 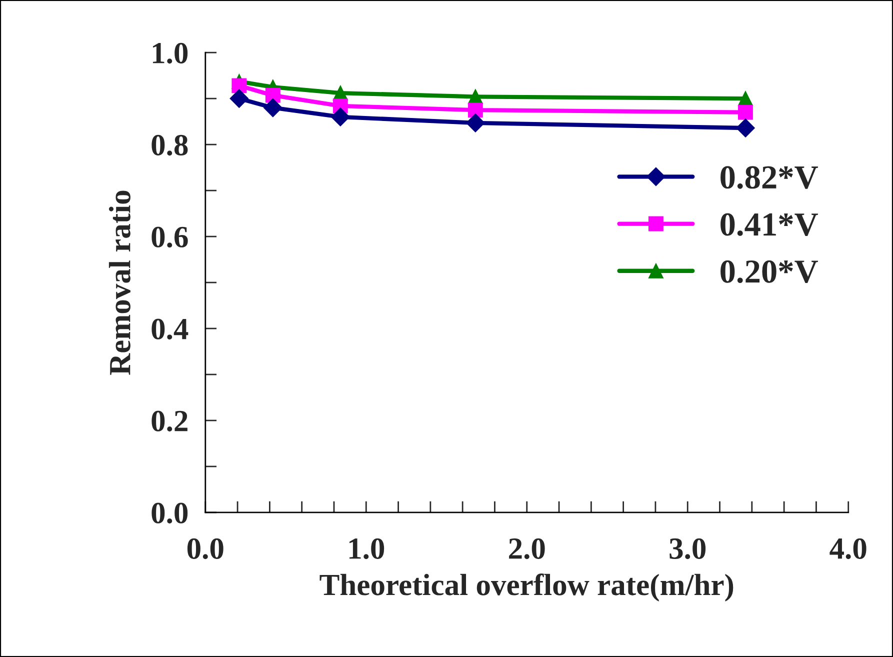 I want to click on x-tick-label: 2.0, so click(x=527, y=549).